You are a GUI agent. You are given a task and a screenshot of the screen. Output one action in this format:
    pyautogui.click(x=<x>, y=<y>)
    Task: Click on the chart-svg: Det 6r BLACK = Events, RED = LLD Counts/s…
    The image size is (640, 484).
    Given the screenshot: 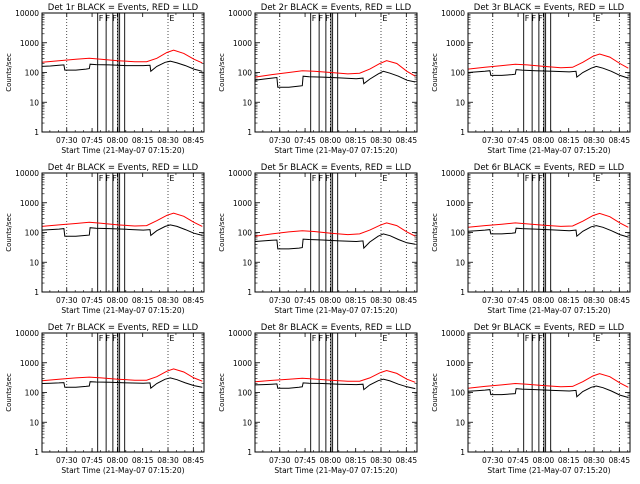 What is the action you would take?
    pyautogui.click(x=531, y=239)
    